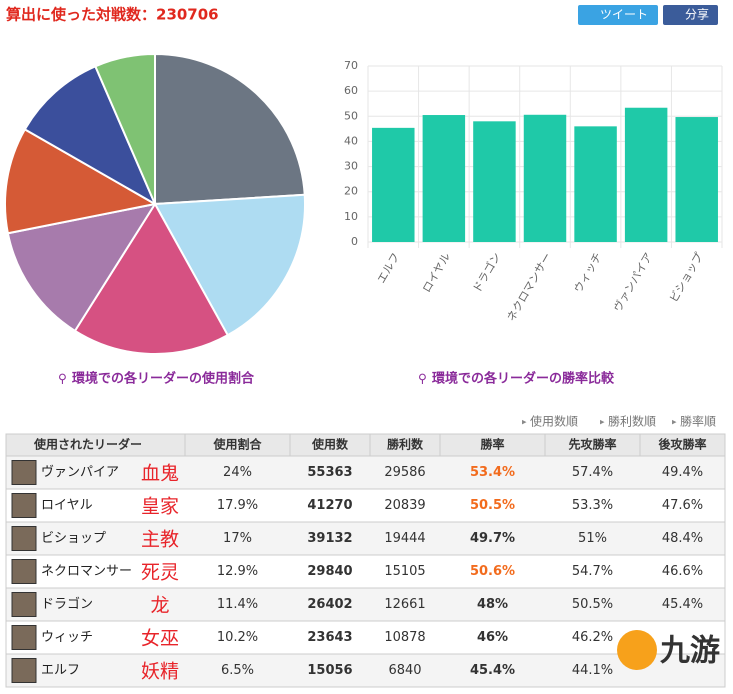  Describe the element at coordinates (237, 670) in the screenshot. I see `table-cell: 6.5%` at that location.